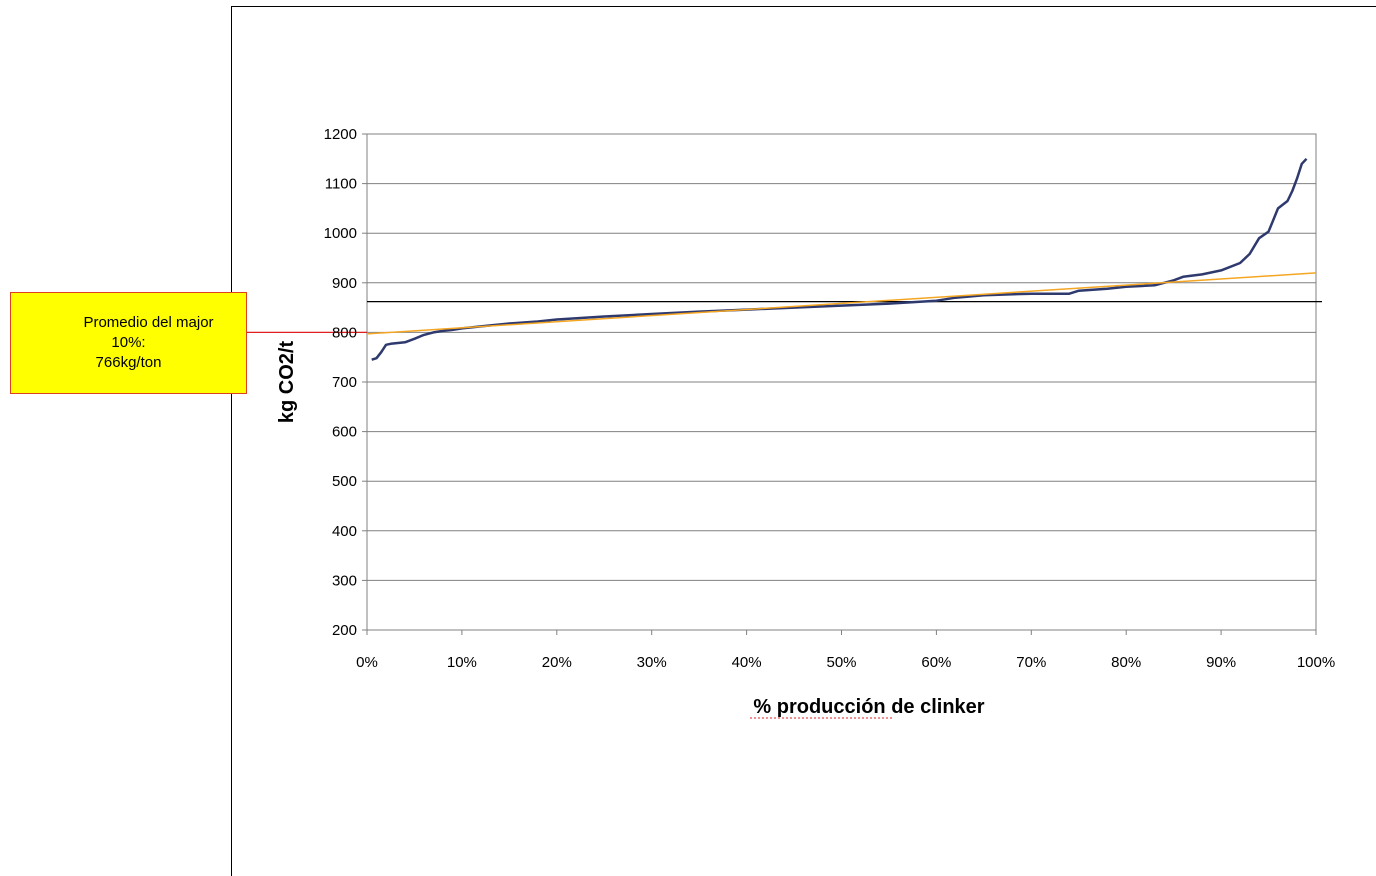 This screenshot has width=1376, height=876. What do you see at coordinates (936, 662) in the screenshot?
I see `x-tick-label: 60%` at bounding box center [936, 662].